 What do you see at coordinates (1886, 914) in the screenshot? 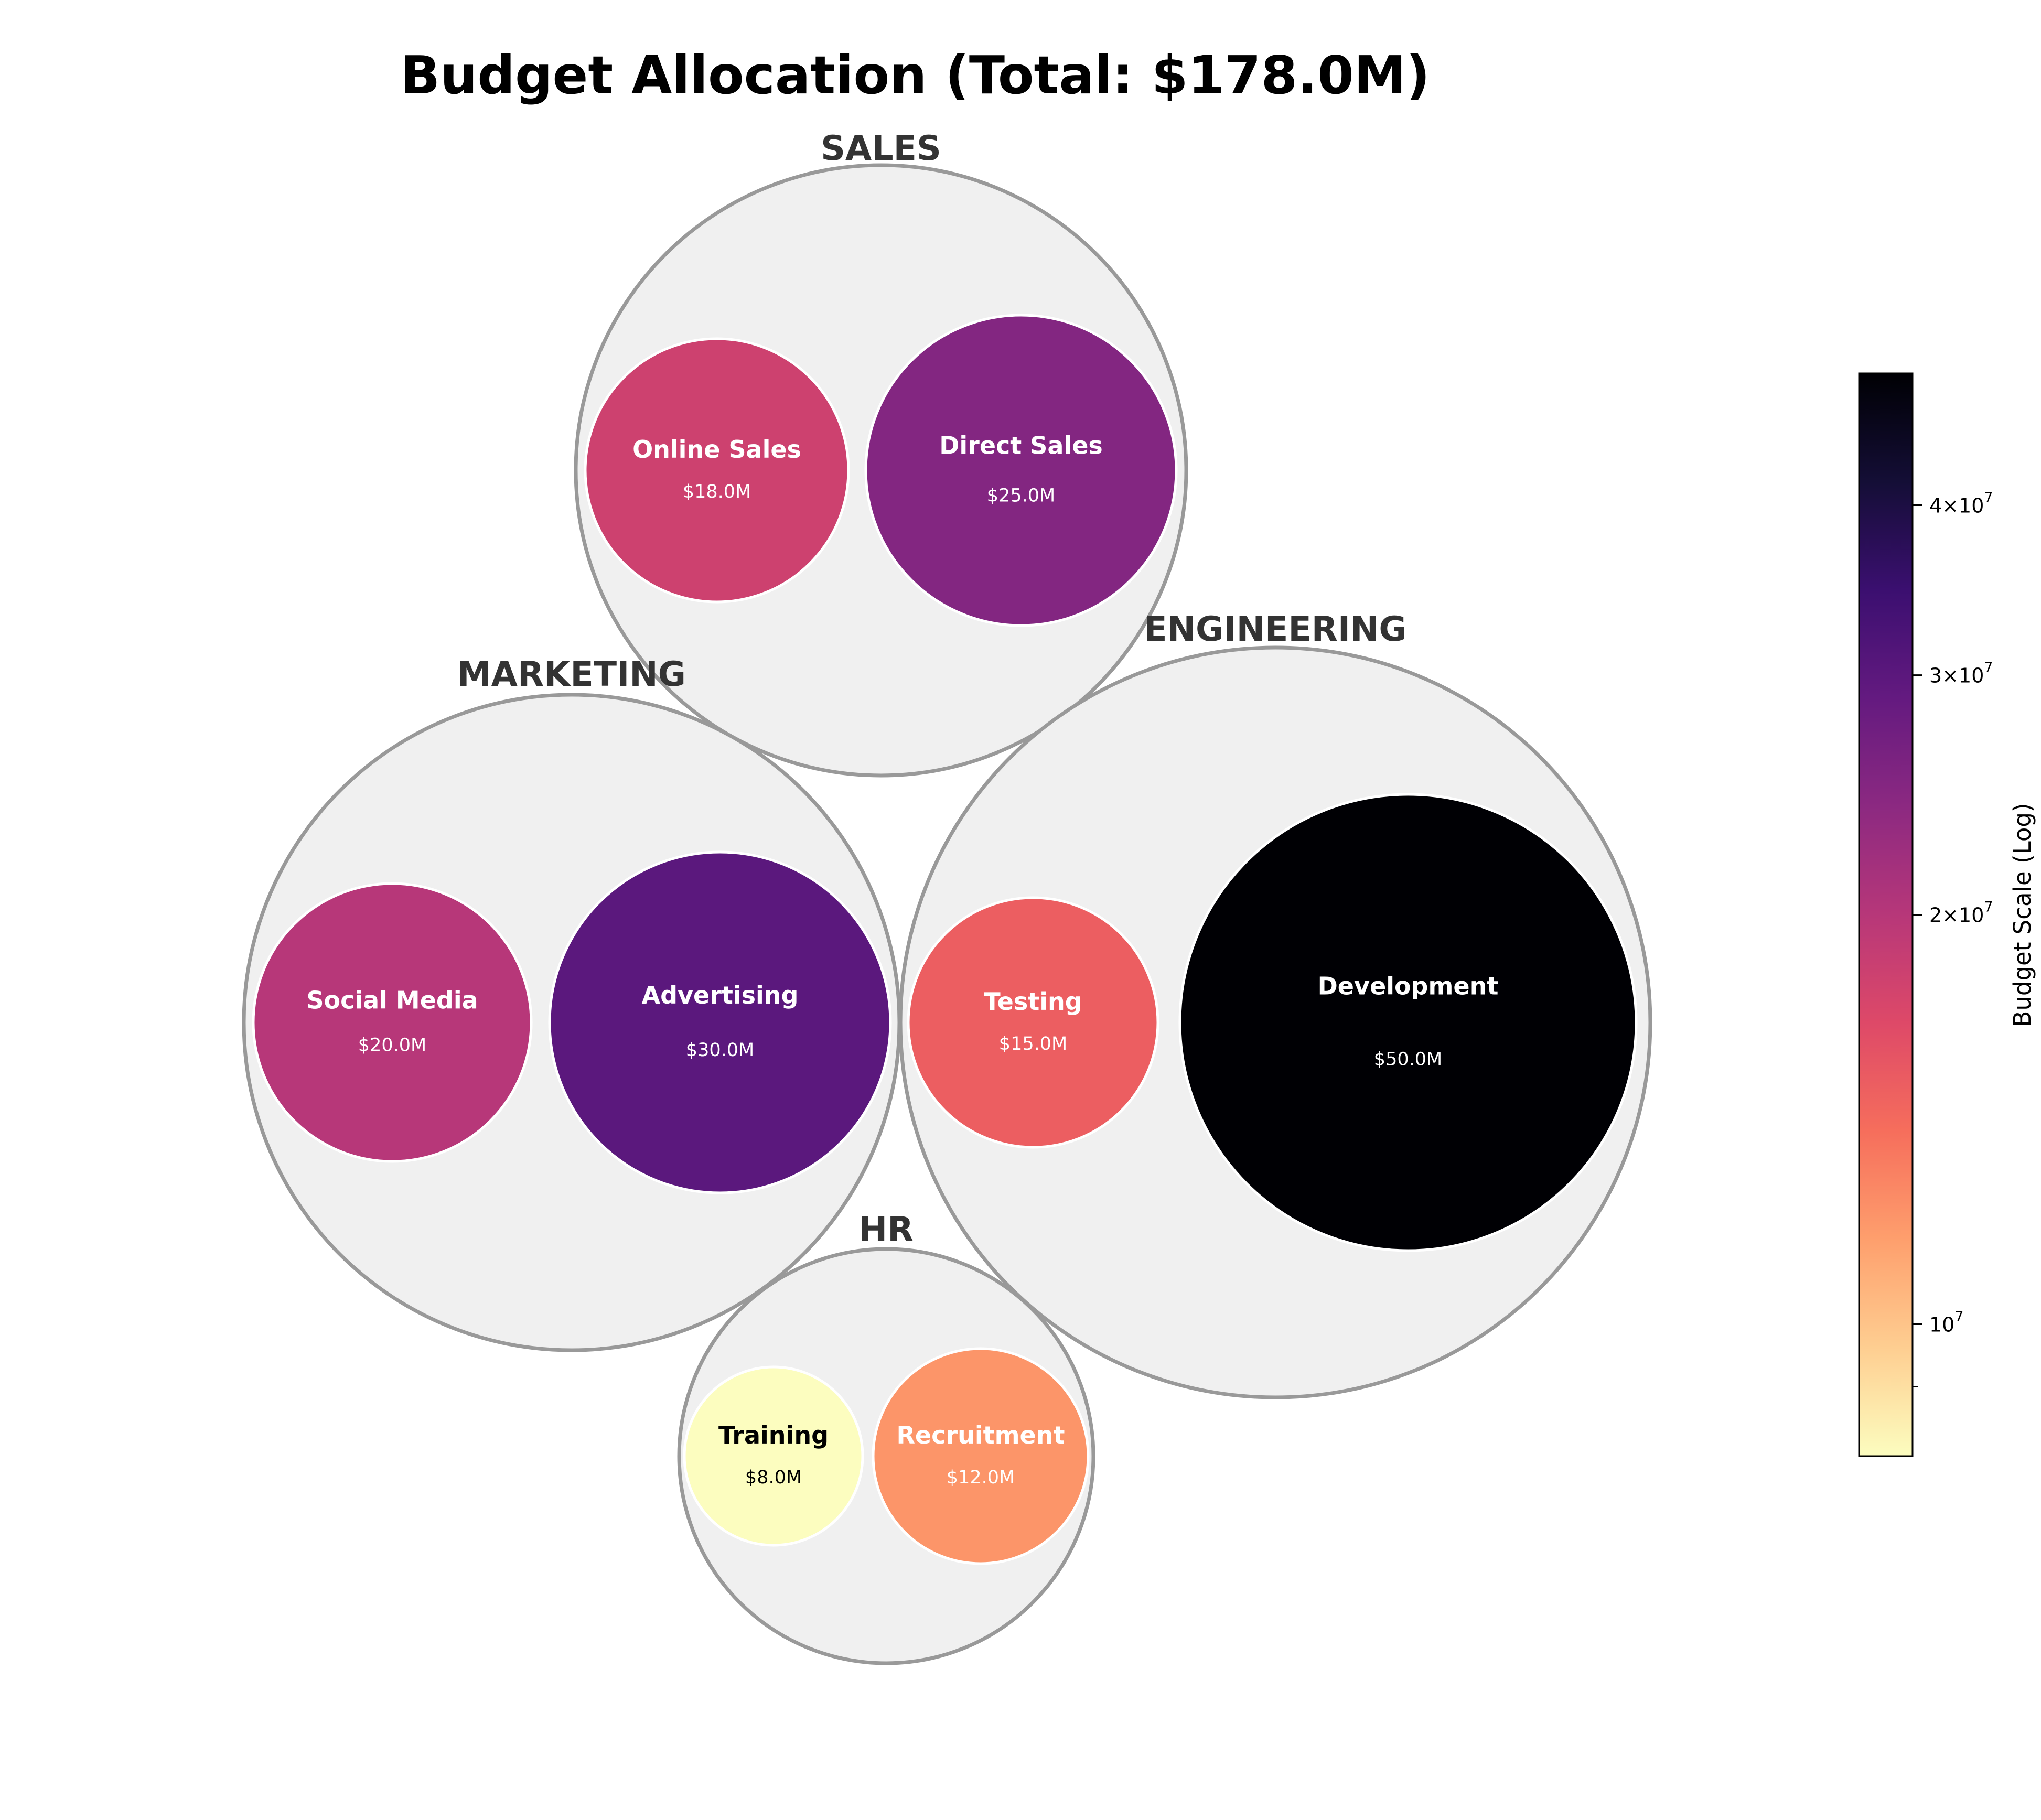
I see `colorbar-gradient` at bounding box center [1886, 914].